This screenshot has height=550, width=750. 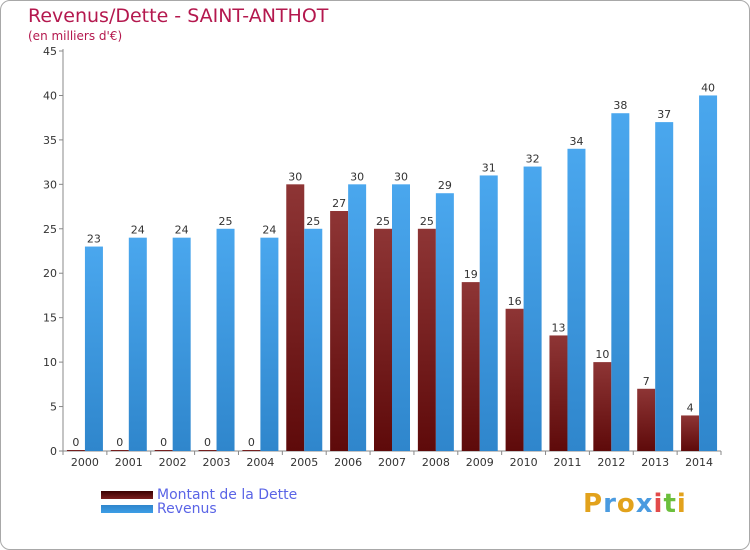 What do you see at coordinates (480, 462) in the screenshot?
I see `x-tick-label: 2009` at bounding box center [480, 462].